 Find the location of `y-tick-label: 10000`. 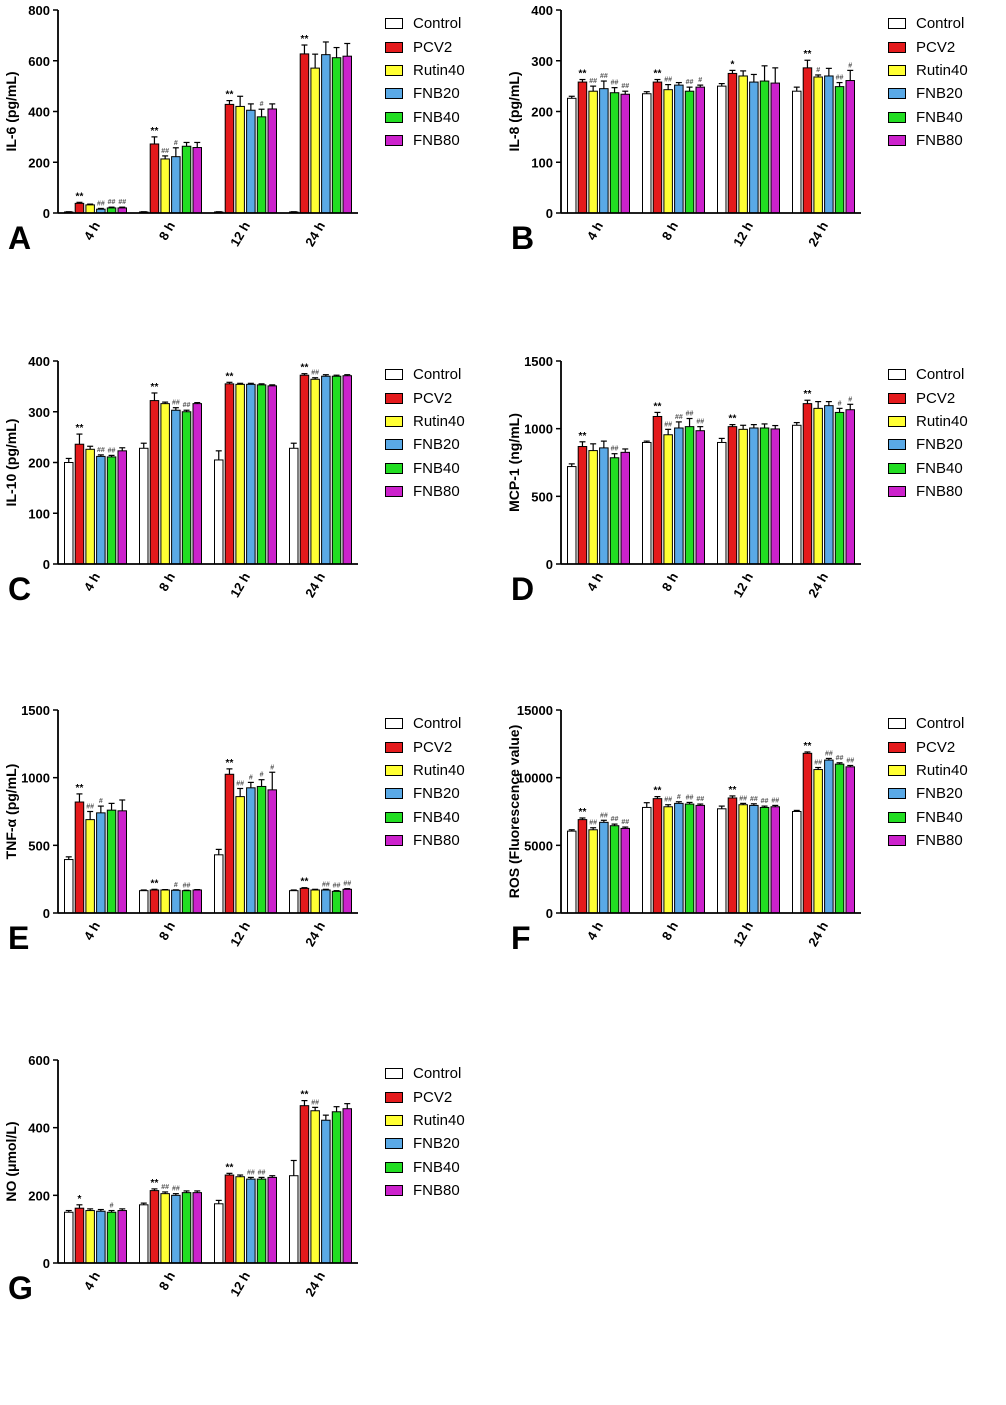

y-tick-label: 10000 is located at coordinates (535, 778).